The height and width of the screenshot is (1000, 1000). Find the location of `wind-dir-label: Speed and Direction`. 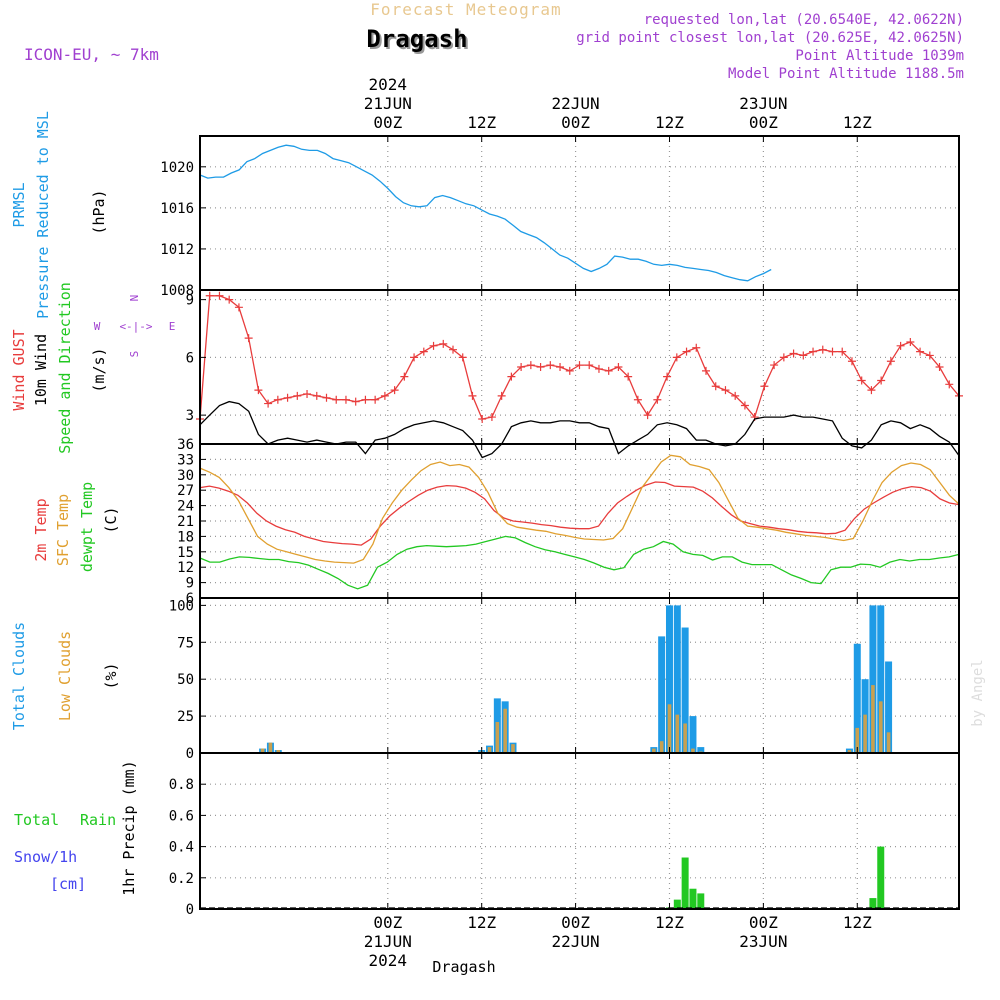

wind-dir-label: Speed and Direction is located at coordinates (65, 368).